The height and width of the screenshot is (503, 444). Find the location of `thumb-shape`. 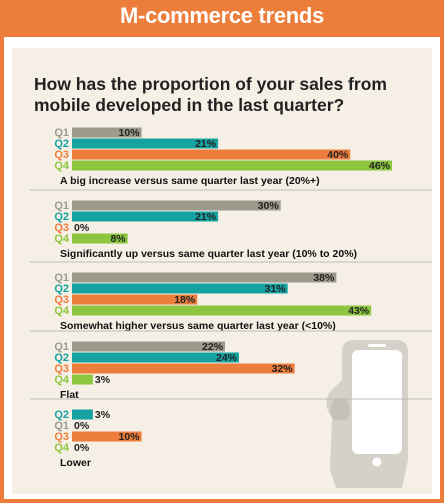

thumb-shape is located at coordinates (340, 409).